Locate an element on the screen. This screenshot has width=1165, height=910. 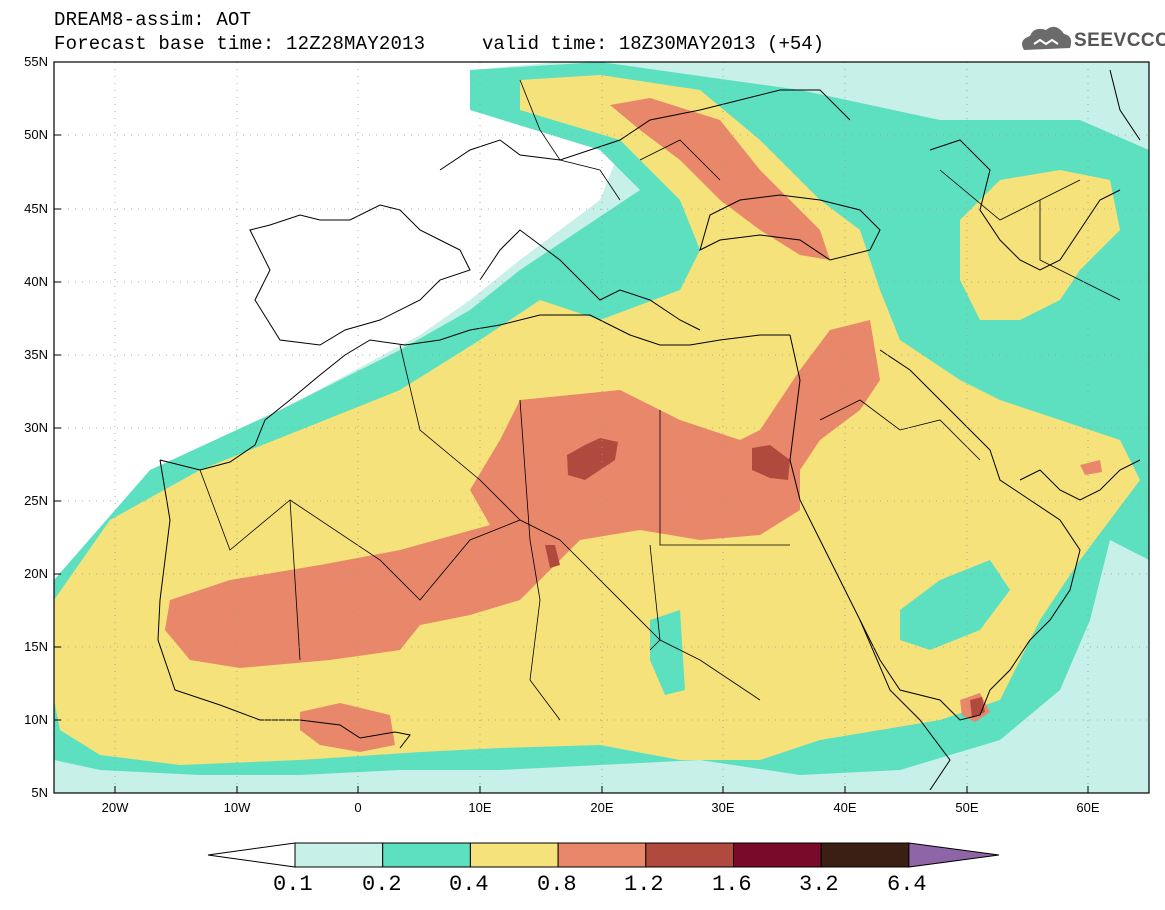
colorbar is located at coordinates (603, 855).